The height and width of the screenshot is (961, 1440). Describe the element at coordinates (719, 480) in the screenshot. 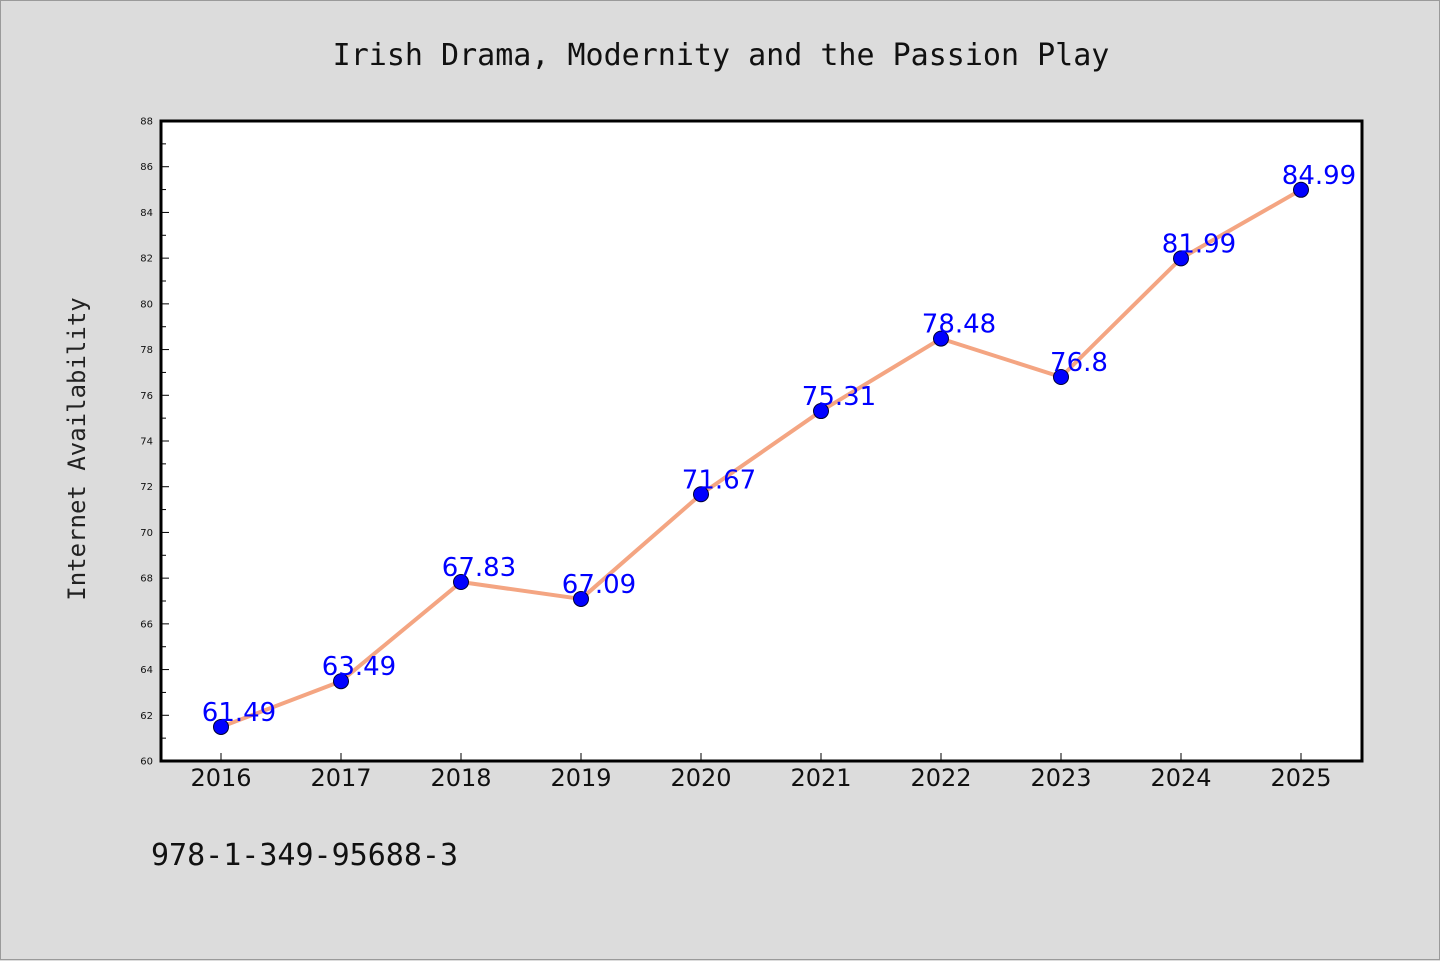

I see `data-label: 71.67` at that location.